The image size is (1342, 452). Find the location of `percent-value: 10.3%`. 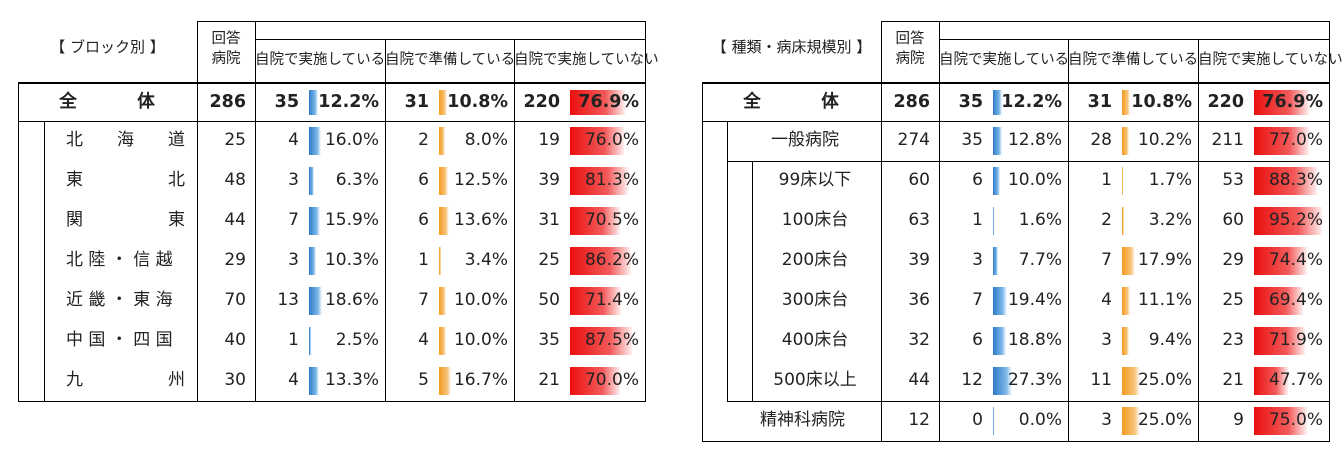

percent-value: 10.3% is located at coordinates (351, 260).